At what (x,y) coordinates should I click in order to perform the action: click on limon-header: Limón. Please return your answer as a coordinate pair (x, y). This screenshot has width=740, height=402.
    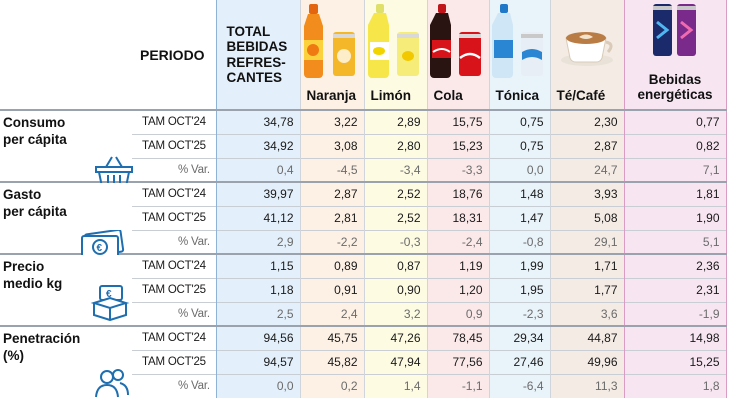
    Looking at the image, I should click on (395, 55).